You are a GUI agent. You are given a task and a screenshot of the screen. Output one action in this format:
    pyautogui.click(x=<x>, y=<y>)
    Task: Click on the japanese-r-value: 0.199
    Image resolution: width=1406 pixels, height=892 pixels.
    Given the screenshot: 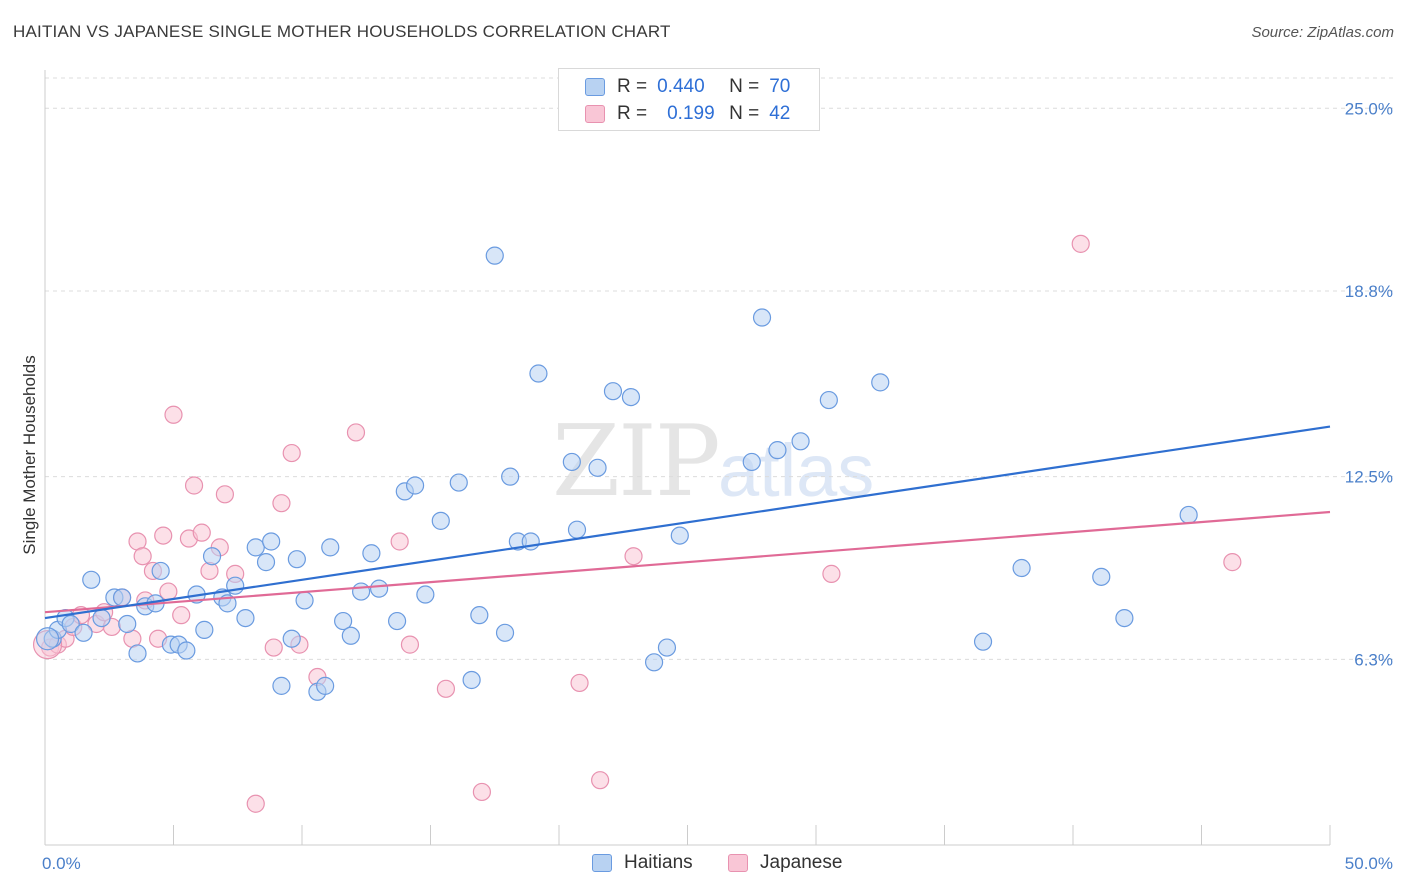 What is the action you would take?
    pyautogui.click(x=691, y=113)
    